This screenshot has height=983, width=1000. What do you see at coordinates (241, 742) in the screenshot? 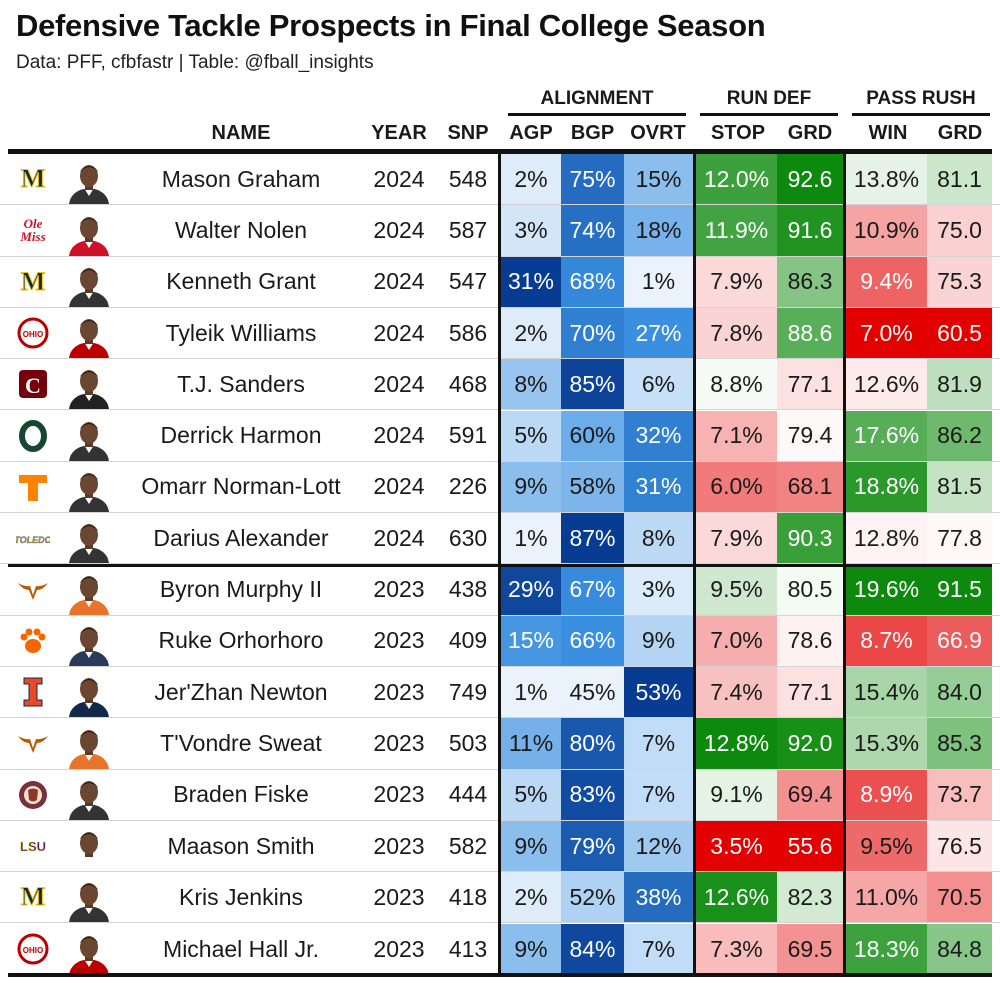
I see `player-name: T'Vondre Sweat` at bounding box center [241, 742].